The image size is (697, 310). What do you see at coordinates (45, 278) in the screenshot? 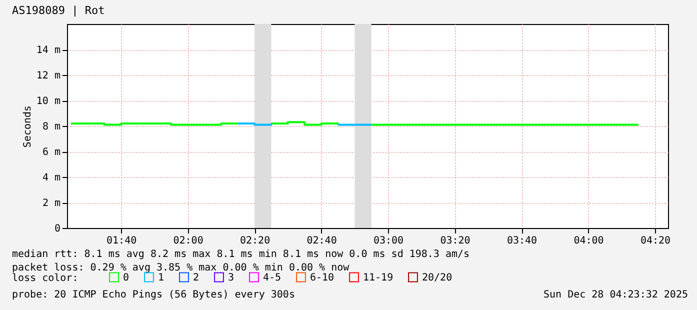
I see `legend-title: loss color:` at bounding box center [45, 278].